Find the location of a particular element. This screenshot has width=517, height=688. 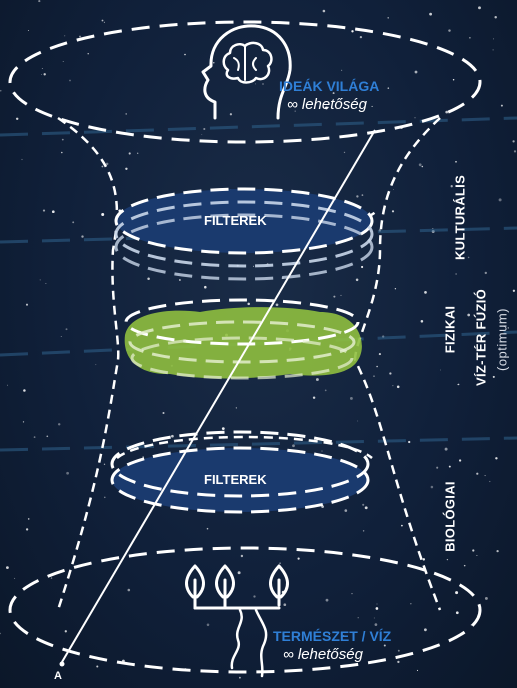

lower-filter-label: FILTEREK is located at coordinates (235, 479).